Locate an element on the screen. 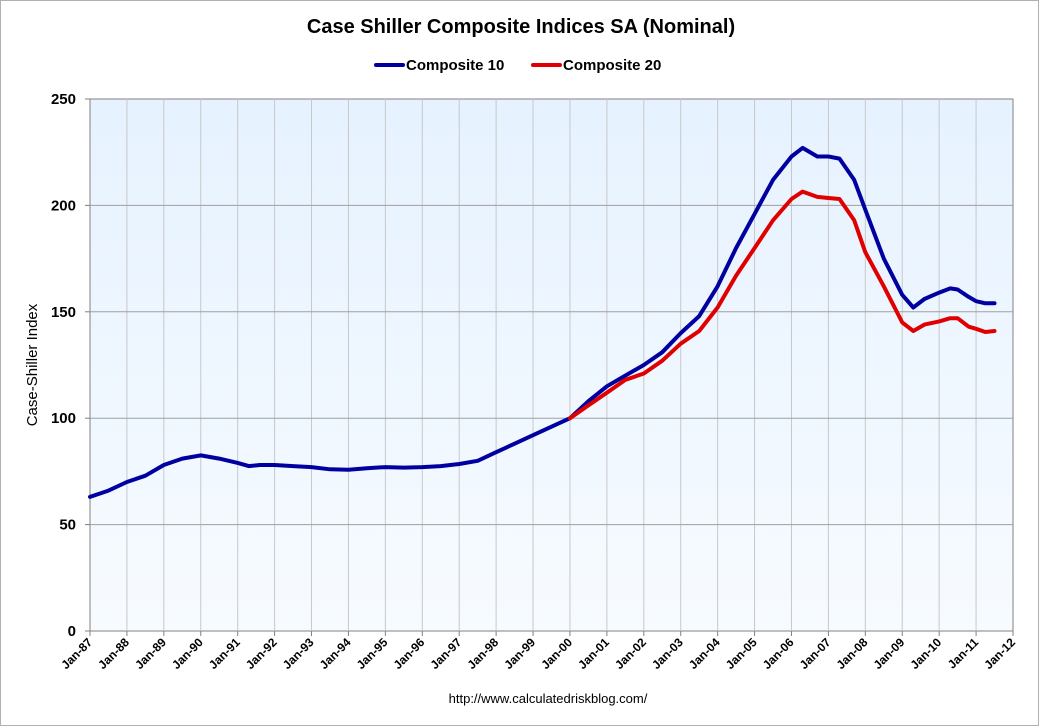 The height and width of the screenshot is (727, 1039). y-axis-label: Case-Shiller Index is located at coordinates (32, 364).